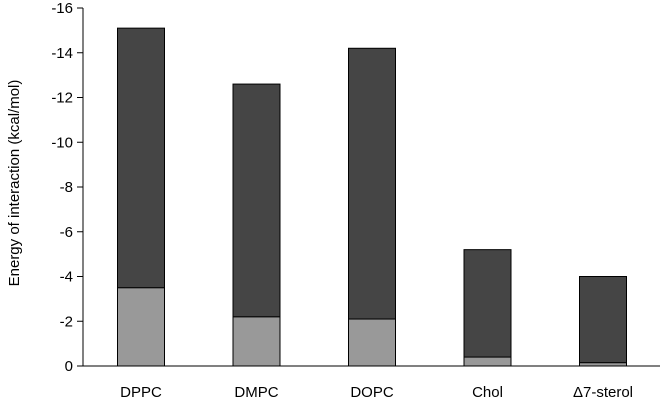 The height and width of the screenshot is (403, 666). Describe the element at coordinates (62, 142) in the screenshot. I see `y-tick-label: -10` at that location.